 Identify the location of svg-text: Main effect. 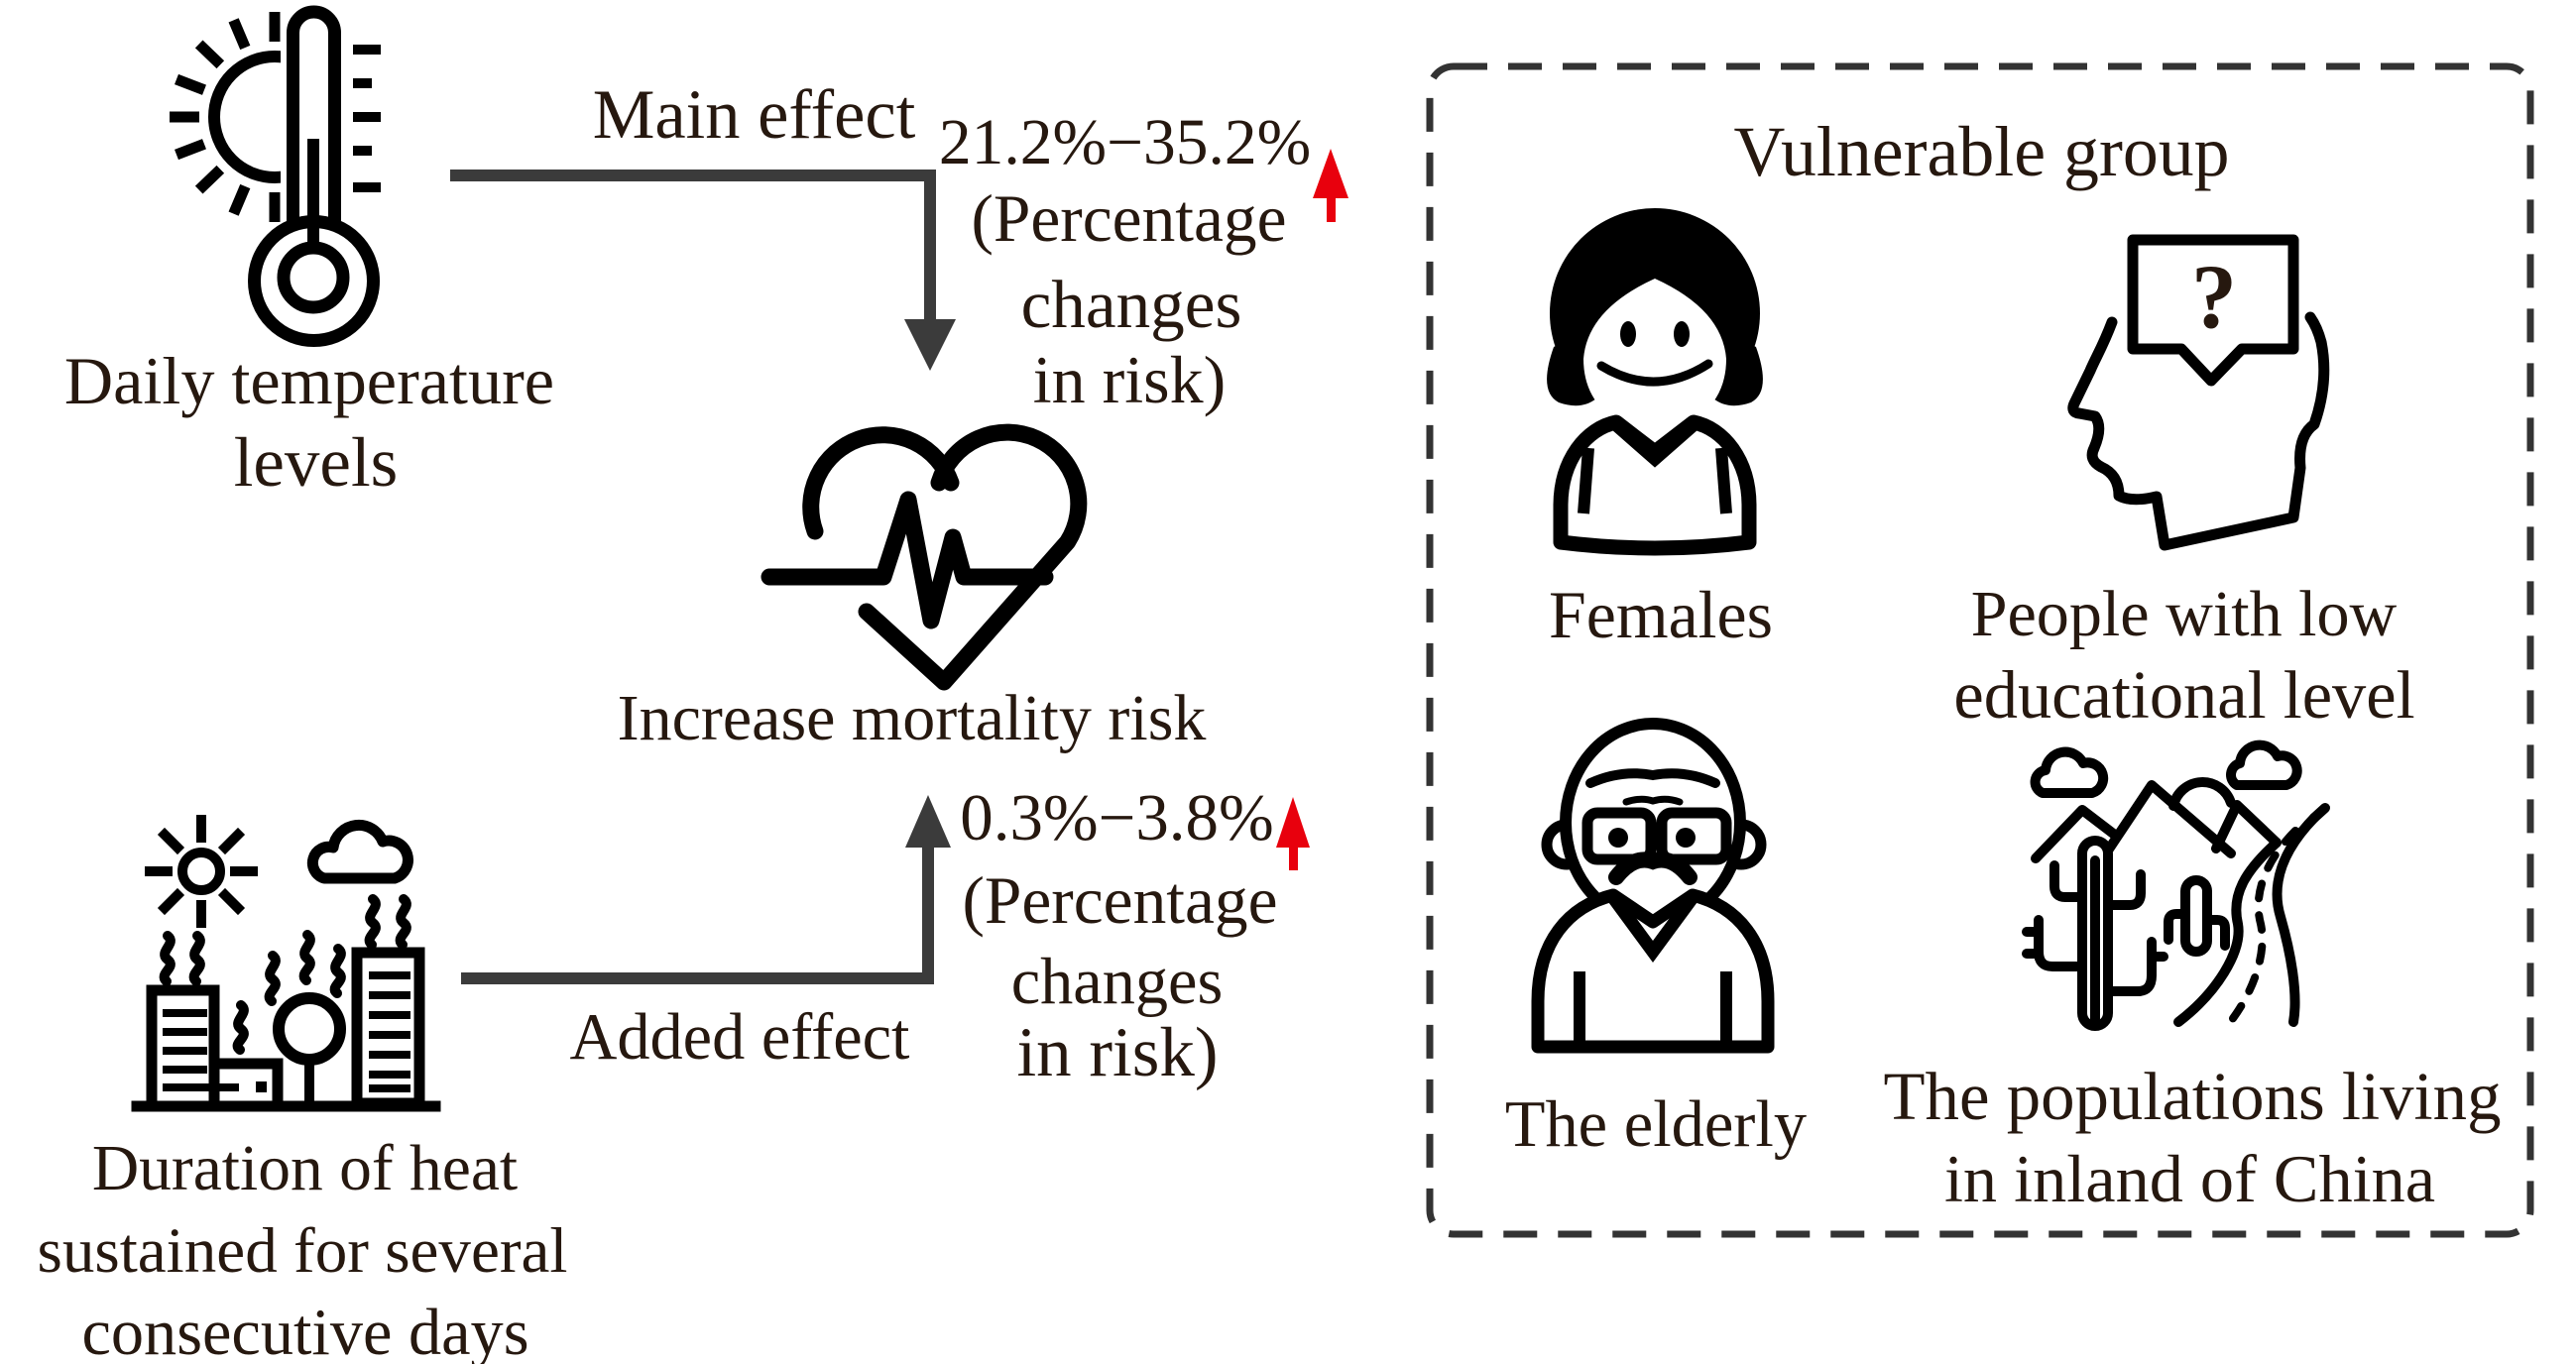
(754, 115).